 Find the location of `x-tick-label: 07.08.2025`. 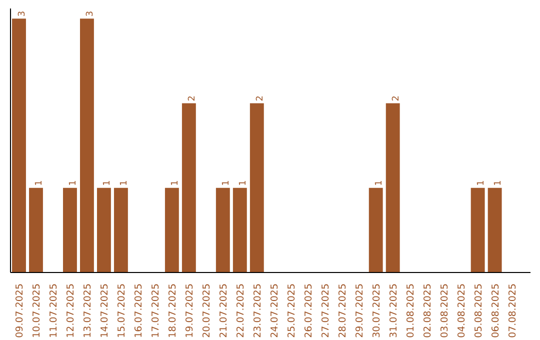

x-tick-label: 07.08.2025 is located at coordinates (512, 310).